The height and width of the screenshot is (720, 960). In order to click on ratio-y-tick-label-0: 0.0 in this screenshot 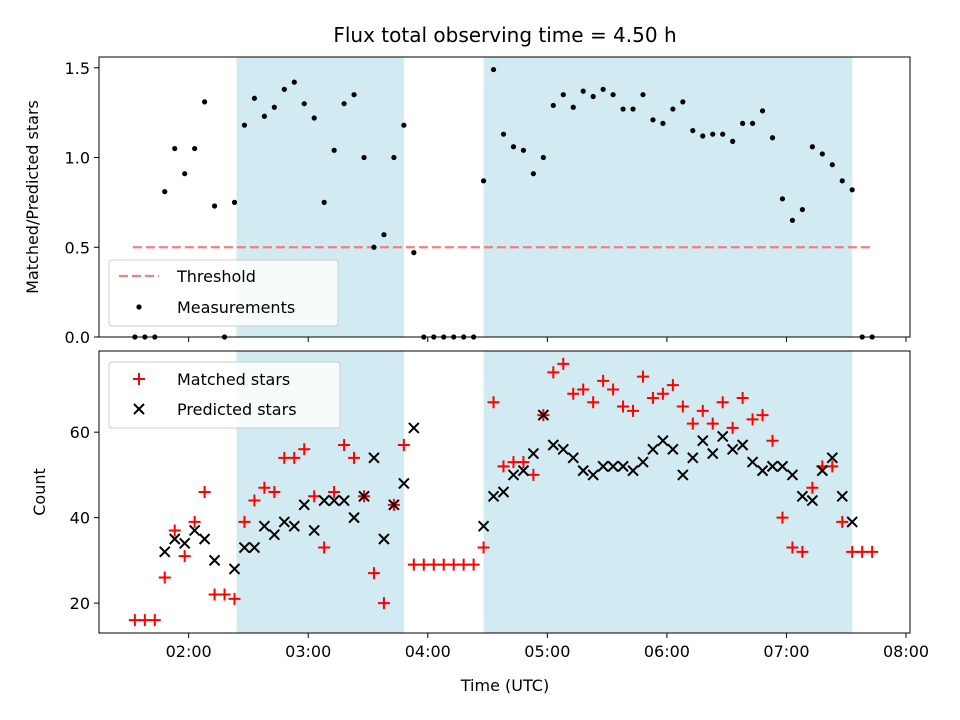, I will do `click(77, 337)`.